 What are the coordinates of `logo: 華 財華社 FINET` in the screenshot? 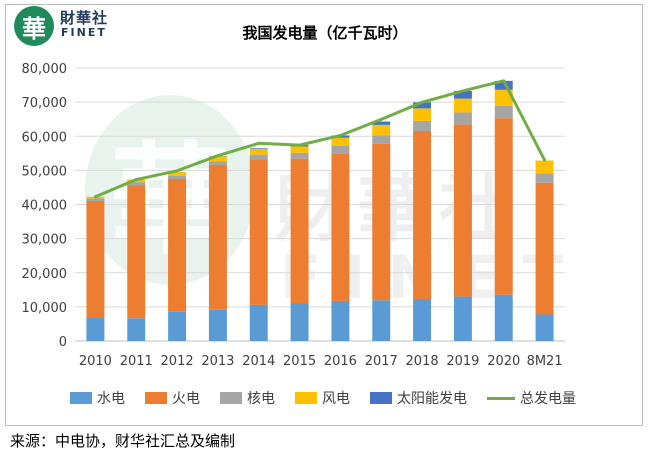 It's located at (94, 26).